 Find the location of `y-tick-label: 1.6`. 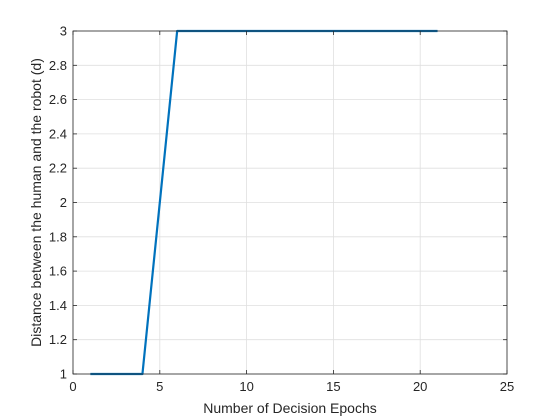

y-tick-label: 1.6 is located at coordinates (58, 271).